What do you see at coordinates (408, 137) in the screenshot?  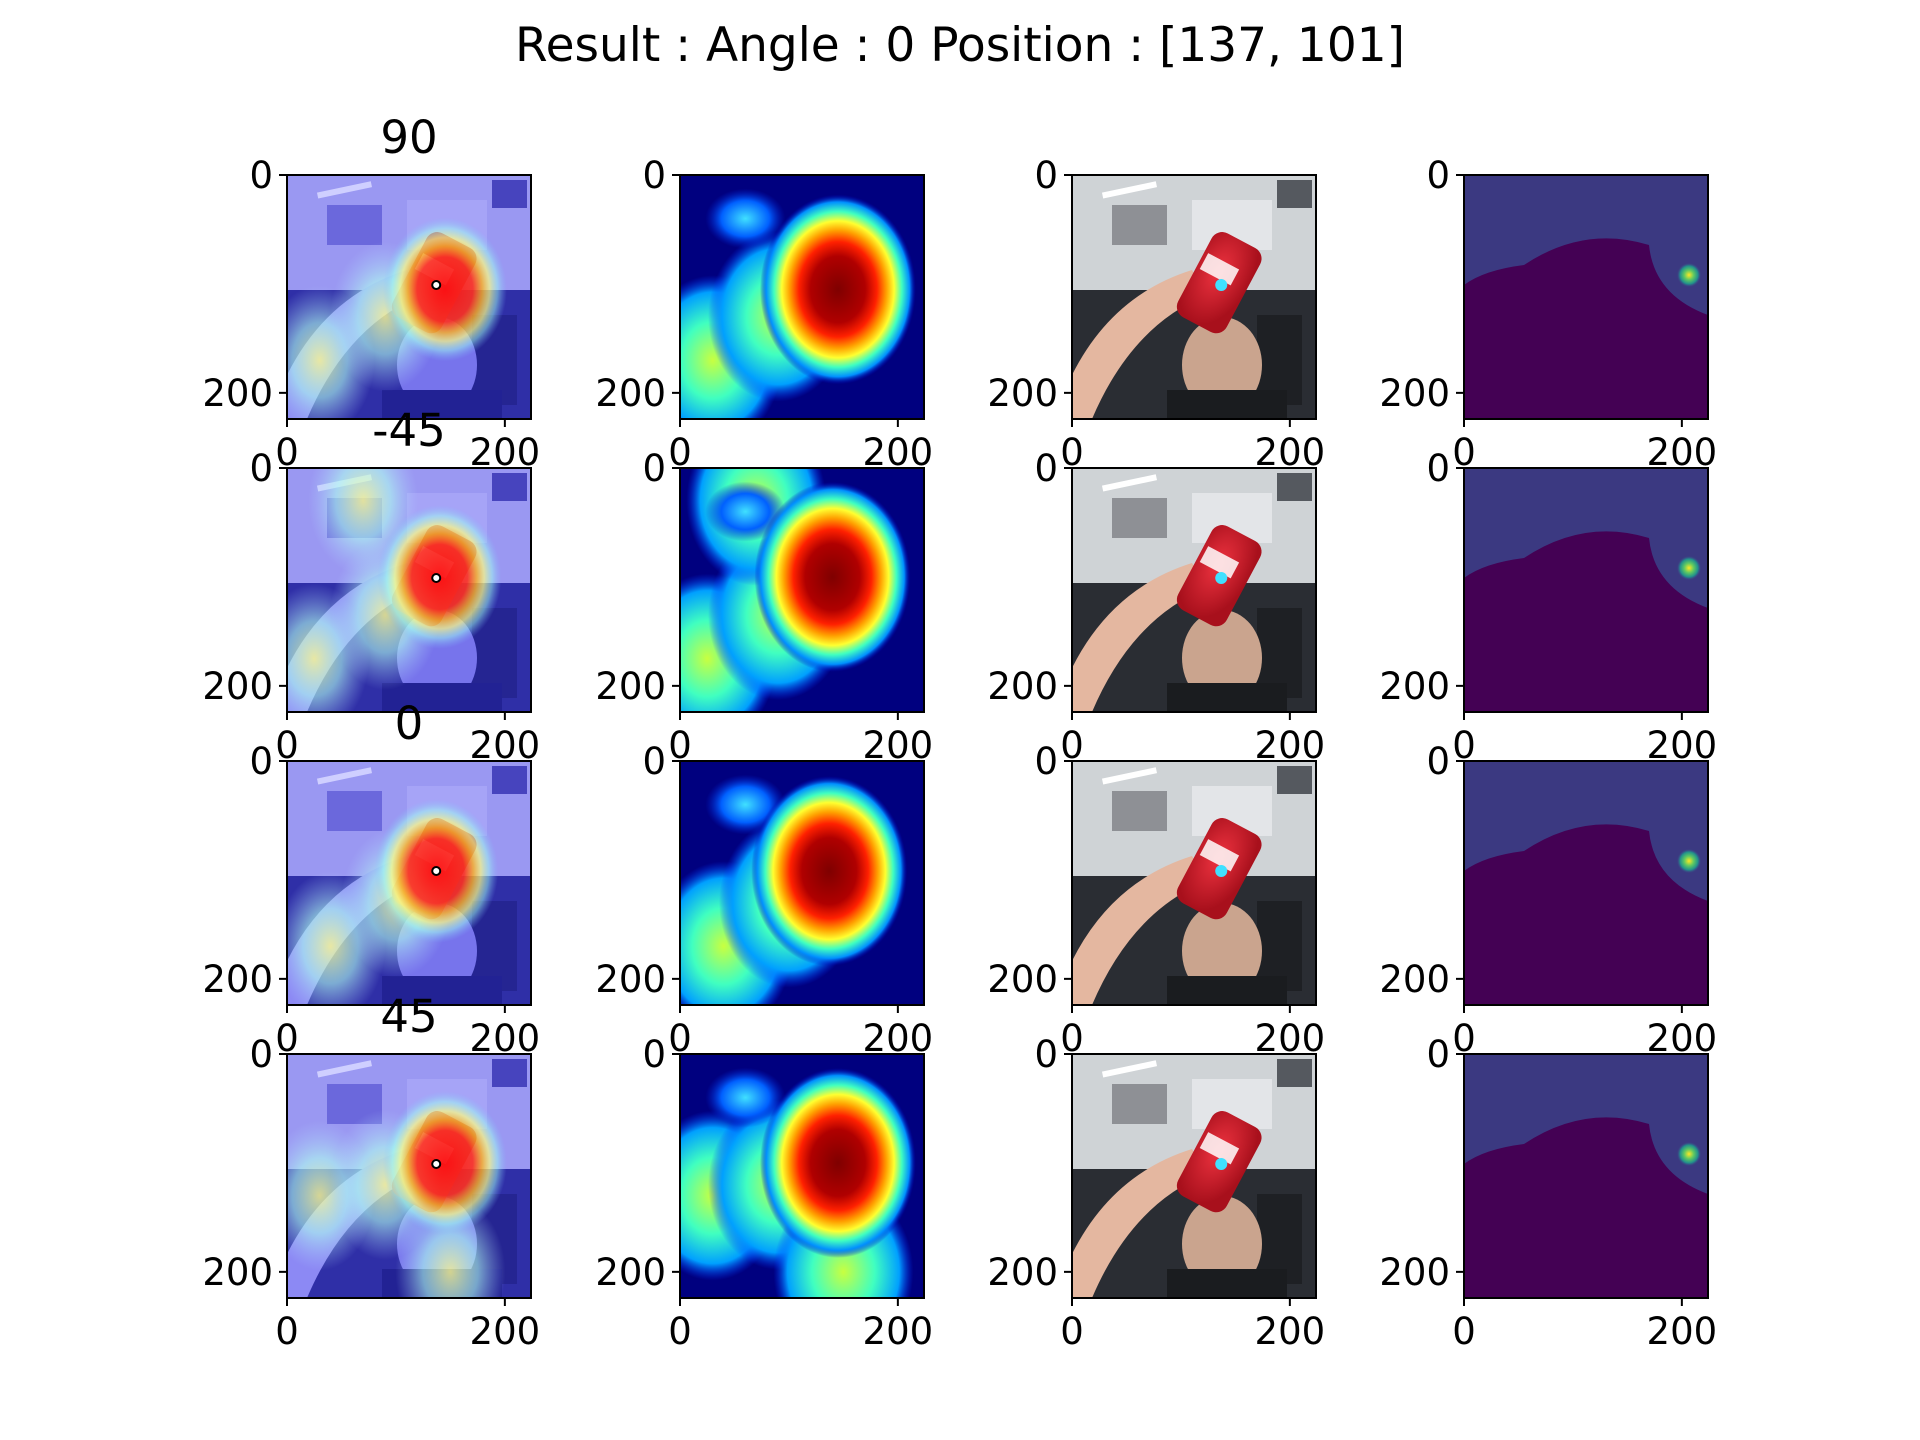 I see `row-title: 90` at bounding box center [408, 137].